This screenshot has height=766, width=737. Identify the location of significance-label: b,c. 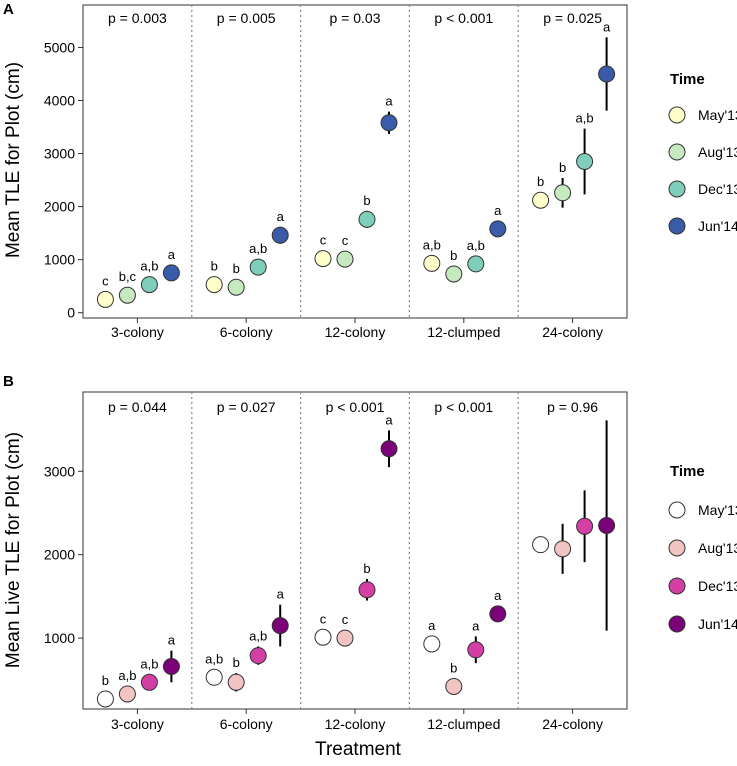
(128, 276).